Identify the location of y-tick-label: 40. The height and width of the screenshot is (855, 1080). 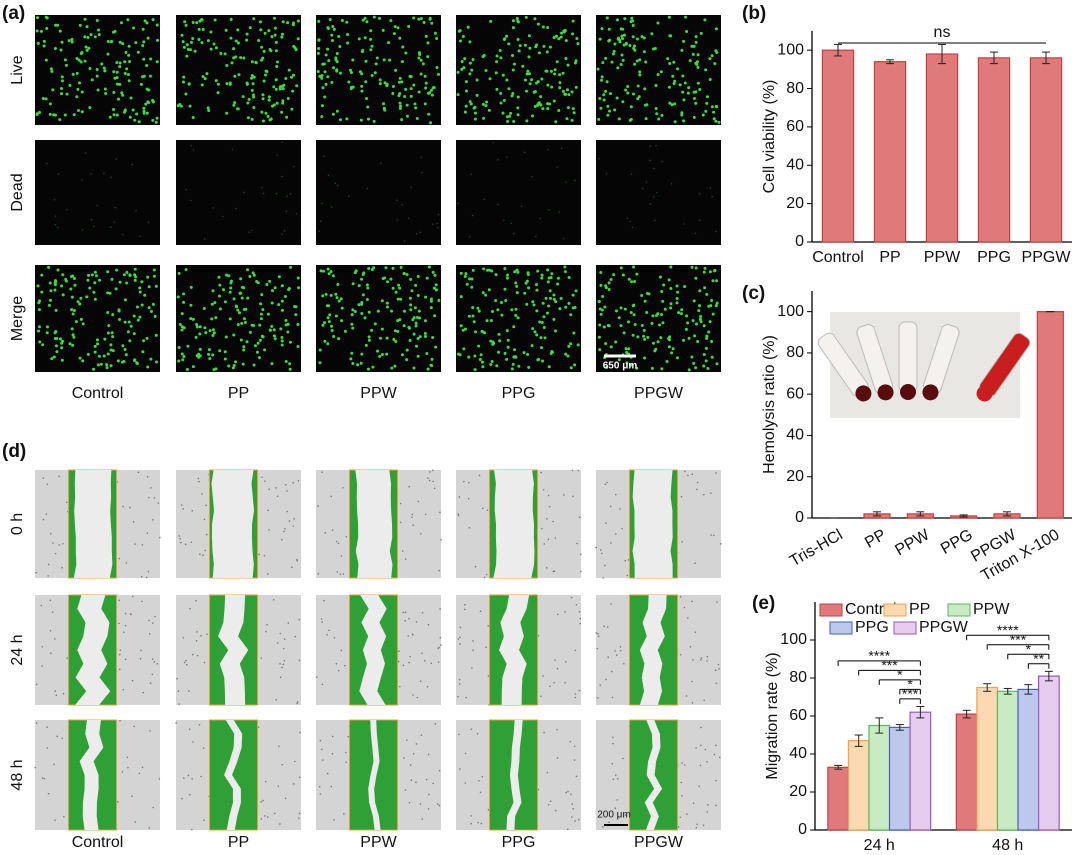
(795, 435).